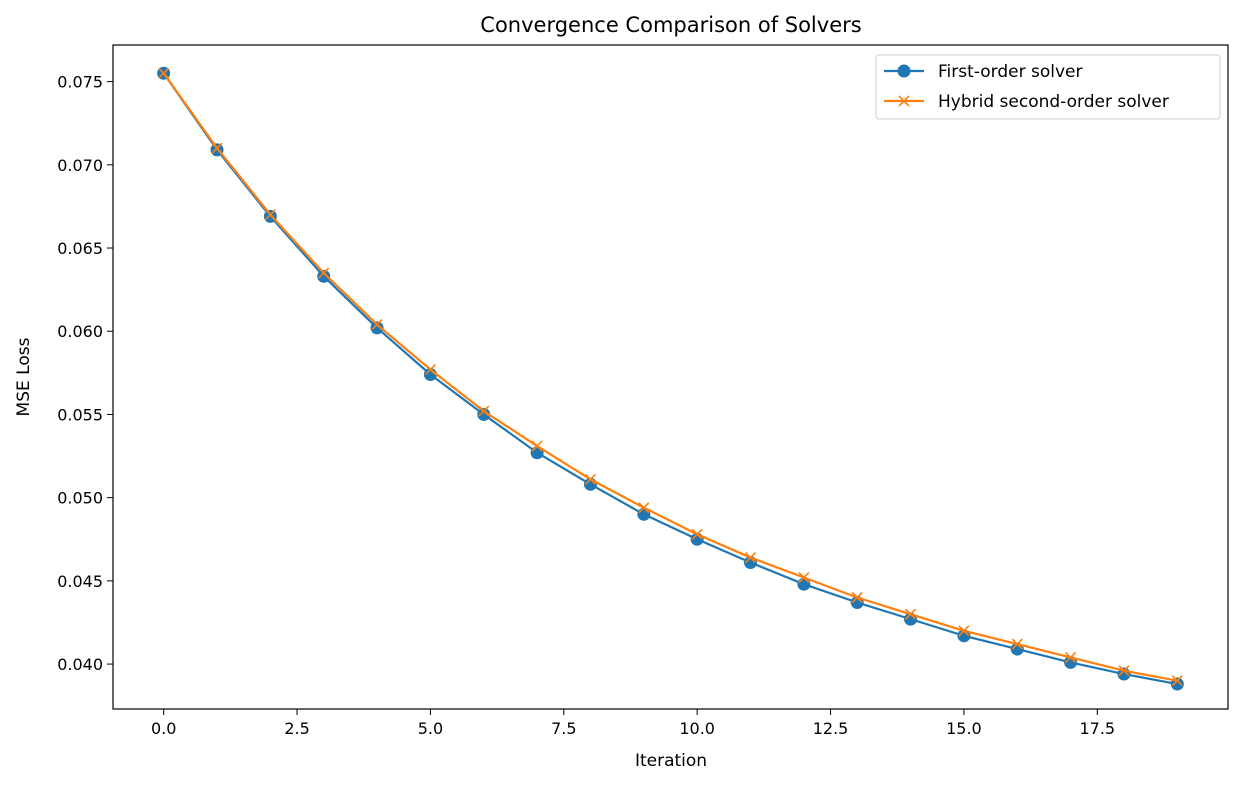 This screenshot has height=786, width=1244. What do you see at coordinates (1053, 102) in the screenshot?
I see `legend-label: Hybrid second-order solver` at bounding box center [1053, 102].